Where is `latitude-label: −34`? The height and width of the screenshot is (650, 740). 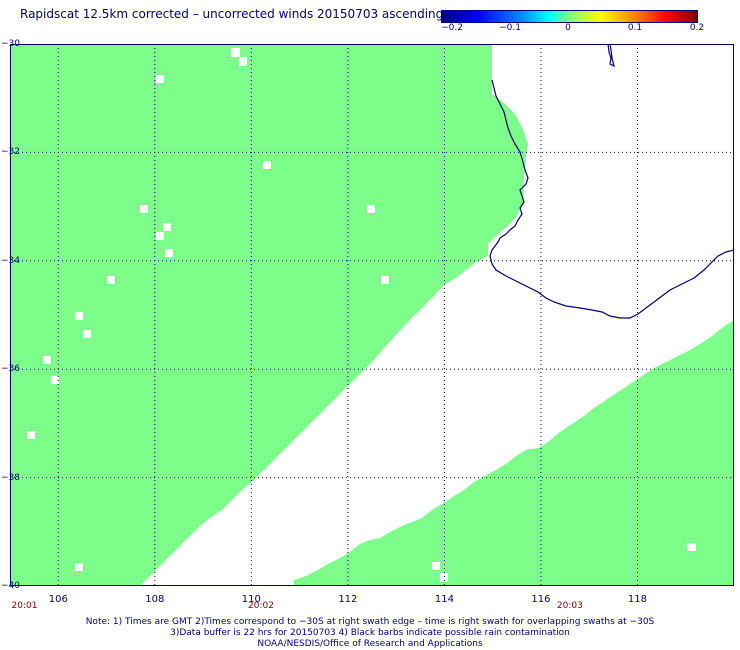 latitude-label: −34 is located at coordinates (10, 260).